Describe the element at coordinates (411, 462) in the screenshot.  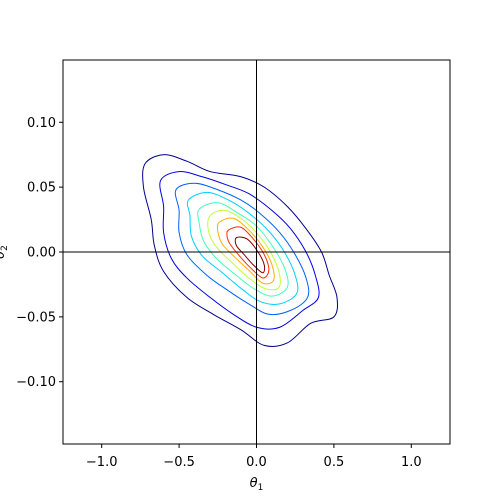
I see `x-tick-label: 1.0` at that location.